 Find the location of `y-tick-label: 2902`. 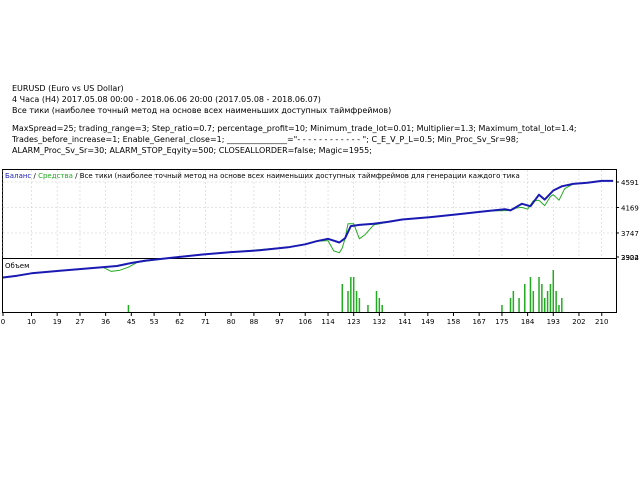

y-tick-label: 2902 is located at coordinates (630, 258).